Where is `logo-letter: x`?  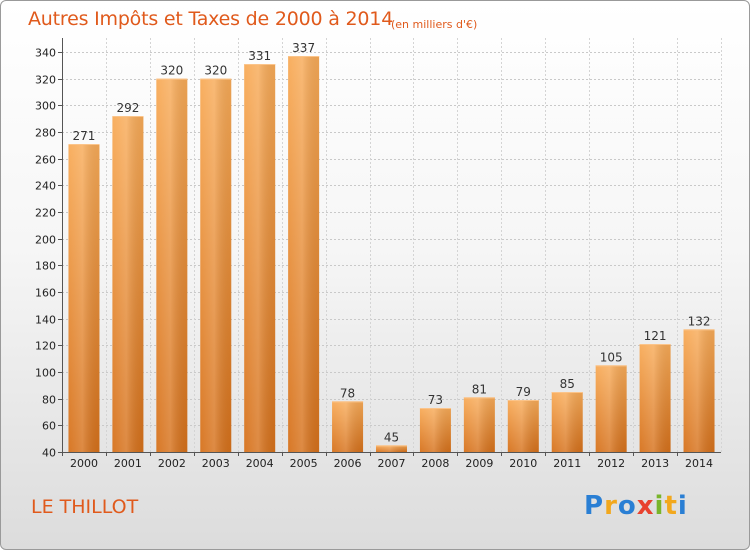
logo-letter: x is located at coordinates (645, 506).